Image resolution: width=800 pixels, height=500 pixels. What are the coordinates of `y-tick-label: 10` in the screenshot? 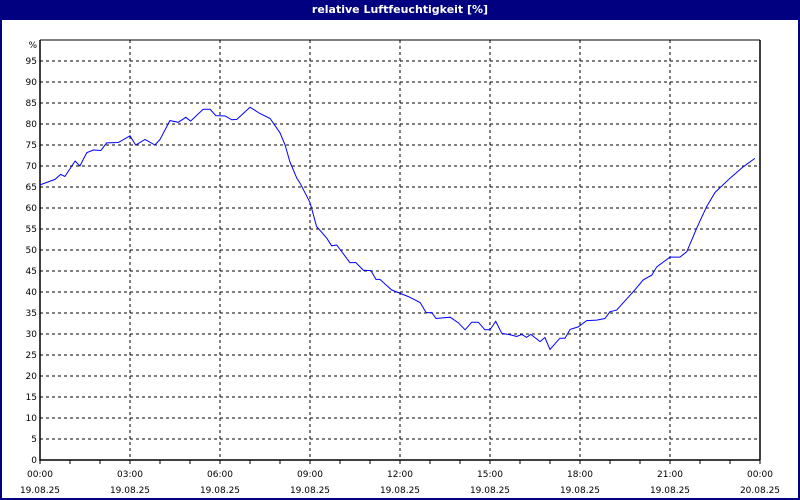 It's located at (32, 419).